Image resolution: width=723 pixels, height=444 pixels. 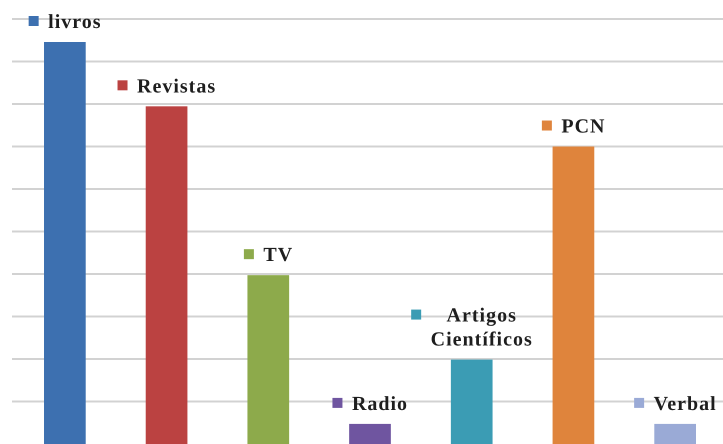 What do you see at coordinates (176, 86) in the screenshot?
I see `x-tick-label: Revistas` at bounding box center [176, 86].